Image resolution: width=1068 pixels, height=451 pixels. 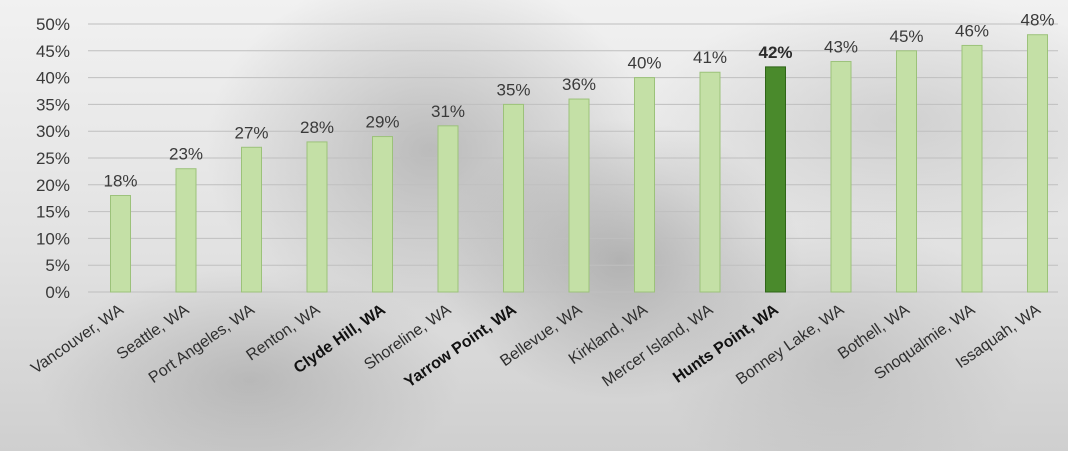 What do you see at coordinates (77, 339) in the screenshot?
I see `x-tick-label: Vancouver, WA` at bounding box center [77, 339].